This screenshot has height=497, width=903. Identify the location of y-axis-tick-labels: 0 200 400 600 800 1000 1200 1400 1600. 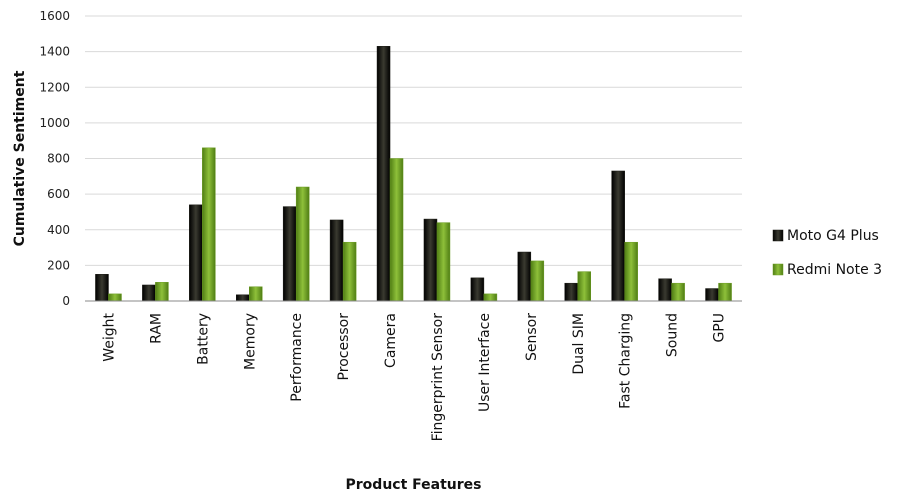
(54, 158).